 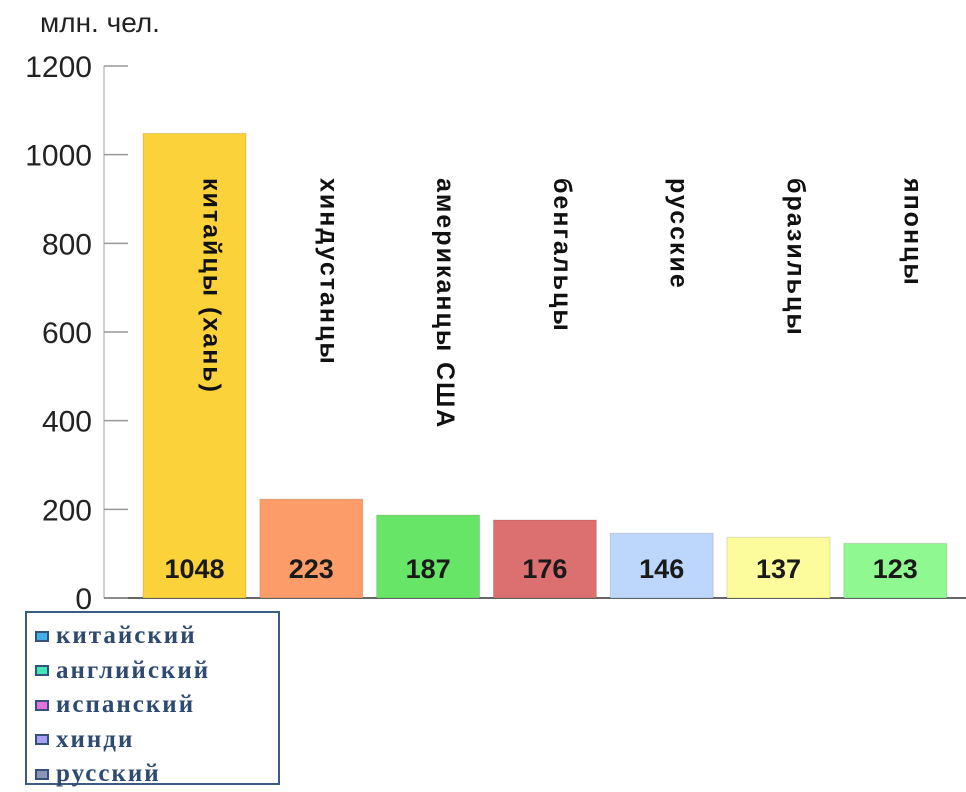 What do you see at coordinates (311, 569) in the screenshot?
I see `bar-value-label: 223` at bounding box center [311, 569].